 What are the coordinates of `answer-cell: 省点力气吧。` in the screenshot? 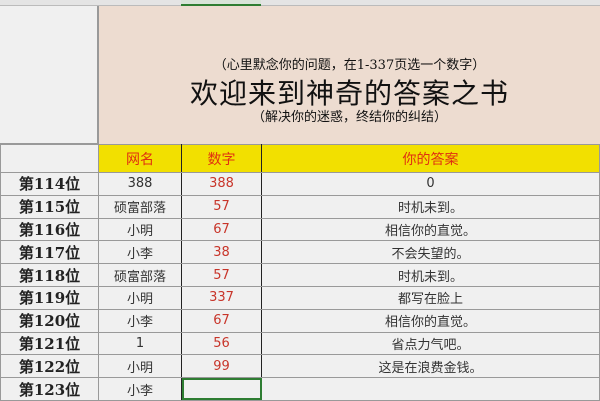 It's located at (430, 343).